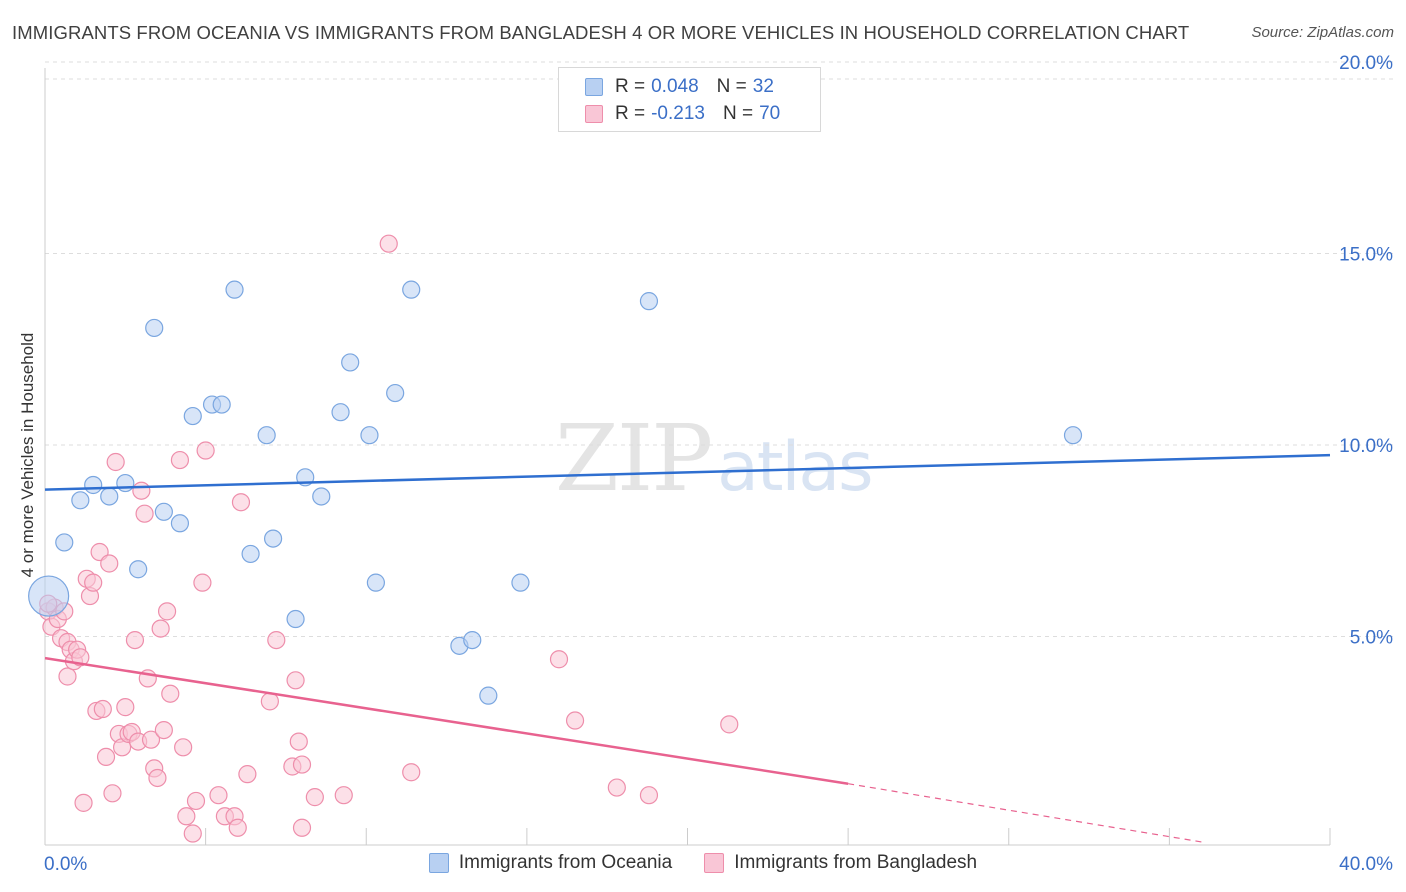  Describe the element at coordinates (438, 863) in the screenshot. I see `oceania-legend-swatch` at that location.